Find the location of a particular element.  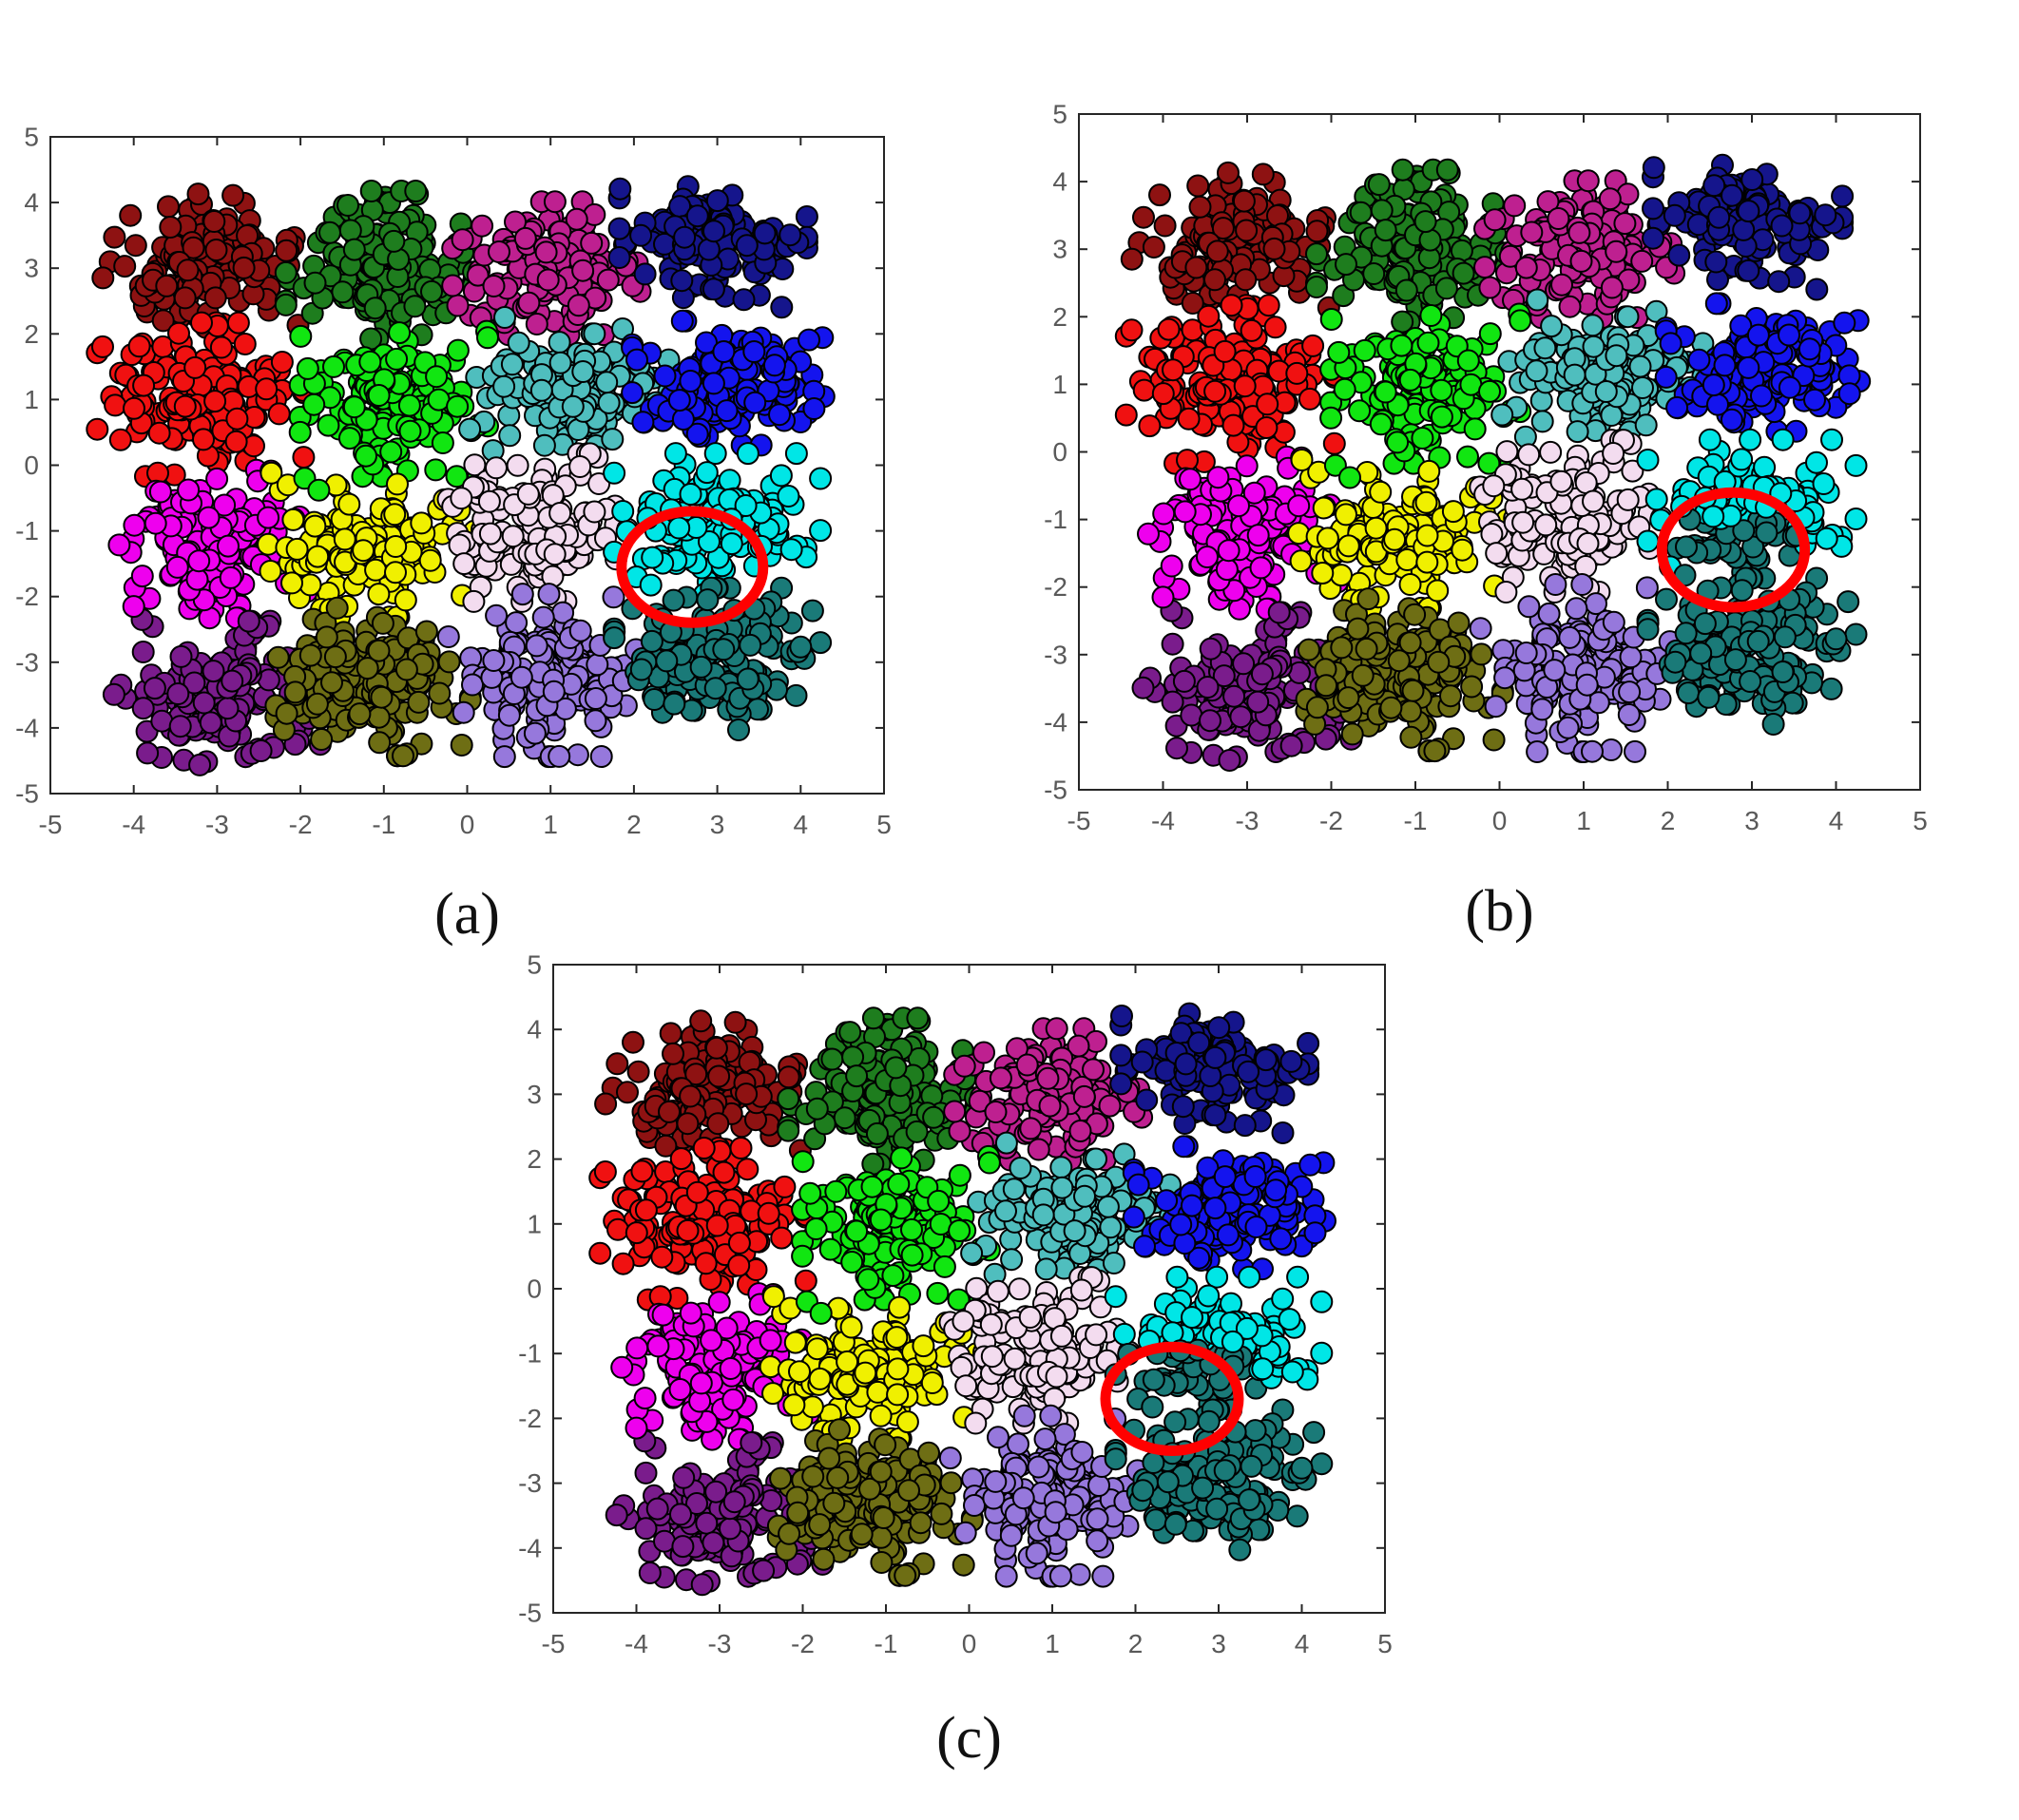

panel-caption-c: (c) is located at coordinates (969, 1738).